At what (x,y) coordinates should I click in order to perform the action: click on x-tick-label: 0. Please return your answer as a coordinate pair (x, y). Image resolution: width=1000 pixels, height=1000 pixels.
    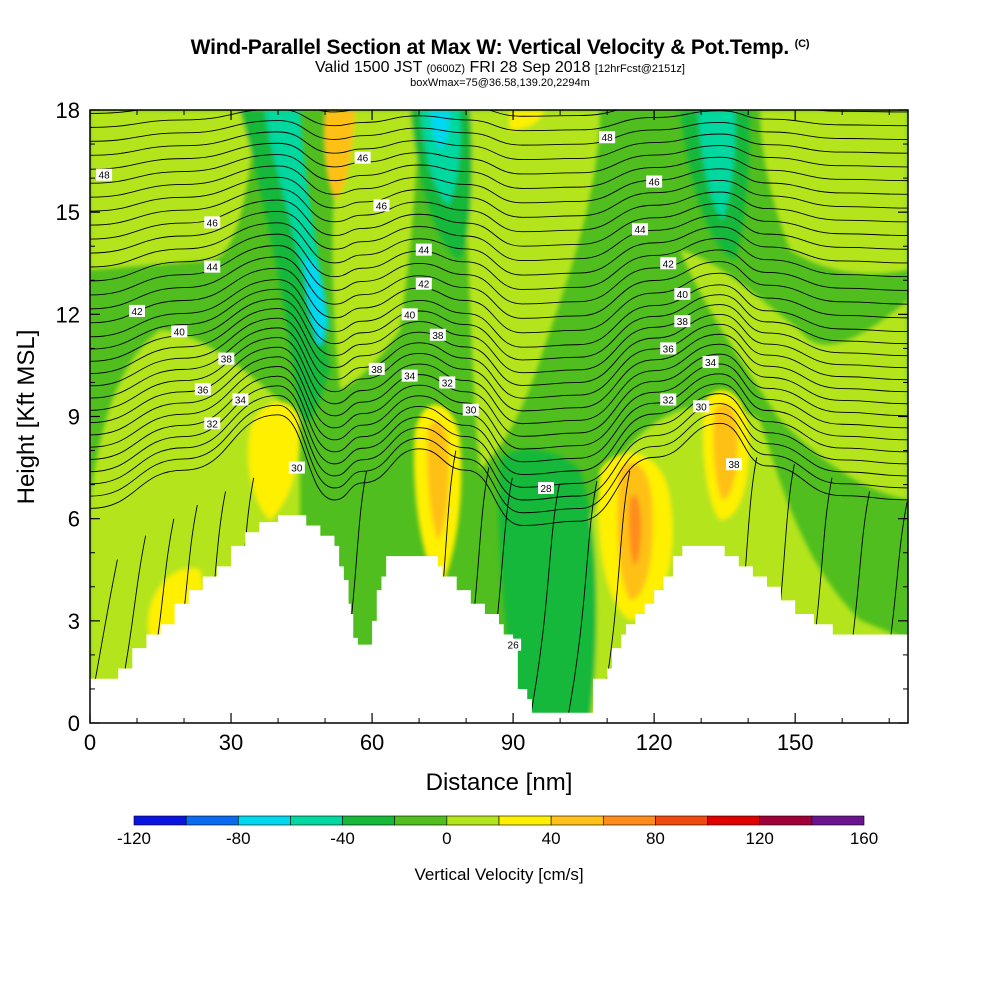
    Looking at the image, I should click on (90, 742).